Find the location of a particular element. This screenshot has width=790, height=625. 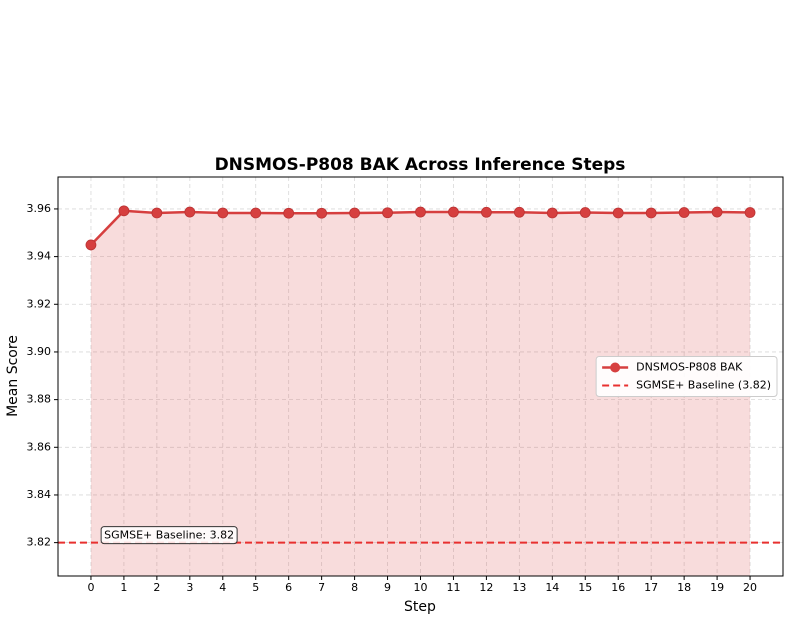

y-tick-label: 3.84 is located at coordinates (39, 494).